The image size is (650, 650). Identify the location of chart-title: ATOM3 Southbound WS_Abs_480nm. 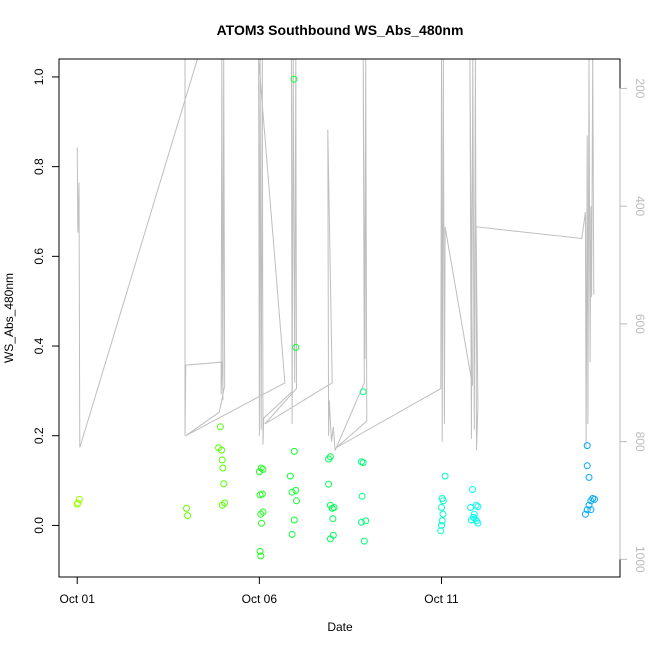
(340, 30).